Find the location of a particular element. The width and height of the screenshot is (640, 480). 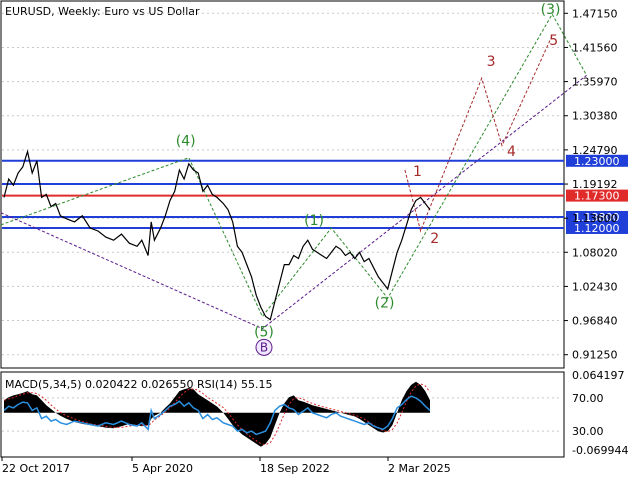

y-tick-label: 1.41560 is located at coordinates (595, 47).